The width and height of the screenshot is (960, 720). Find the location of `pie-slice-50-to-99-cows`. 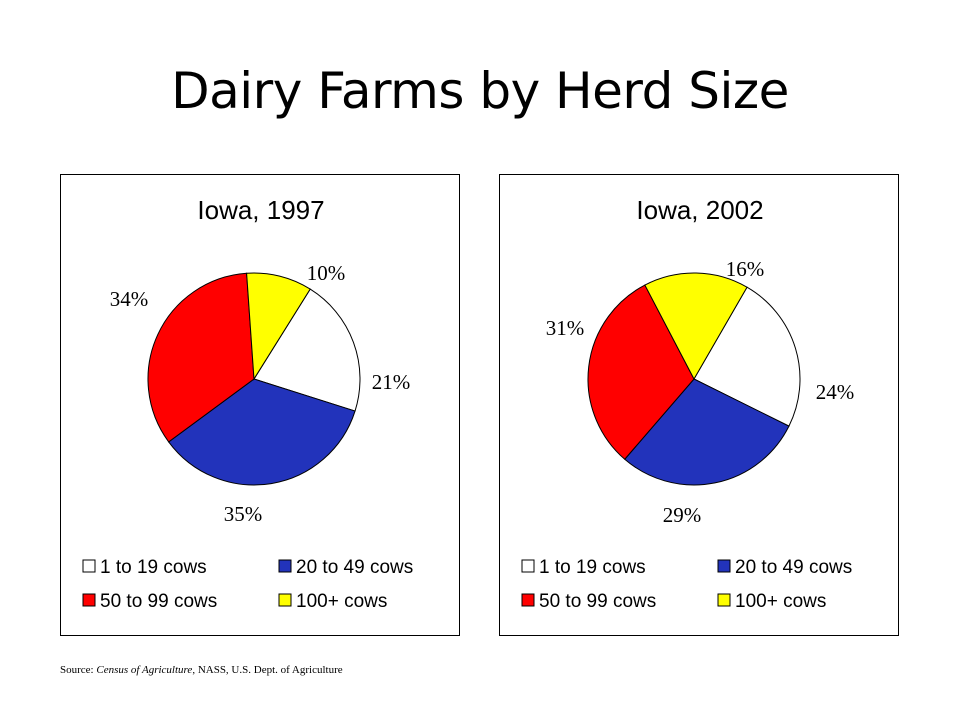

pie-slice-50-to-99-cows is located at coordinates (201, 357).